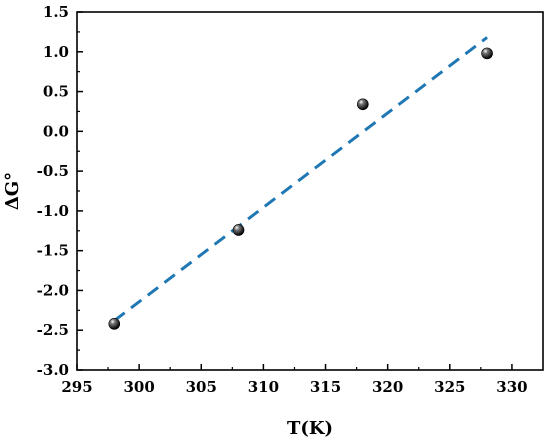 The width and height of the screenshot is (550, 446). Describe the element at coordinates (53, 211) in the screenshot. I see `y-tick-label: -1.0` at that location.